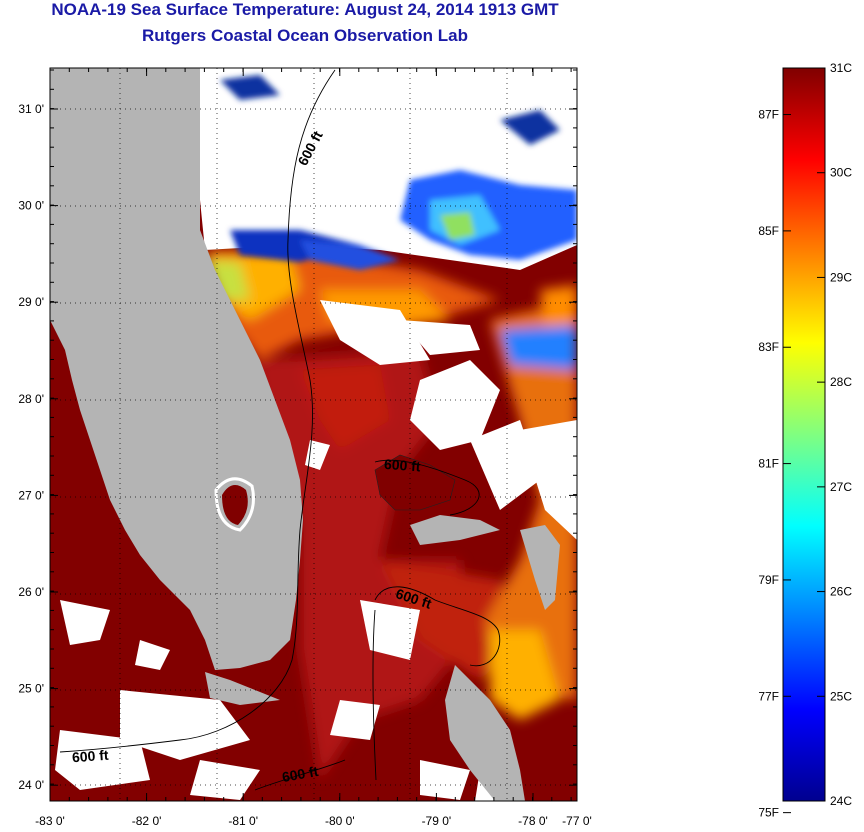  I want to click on colorbar-ticks, so click(804, 440).